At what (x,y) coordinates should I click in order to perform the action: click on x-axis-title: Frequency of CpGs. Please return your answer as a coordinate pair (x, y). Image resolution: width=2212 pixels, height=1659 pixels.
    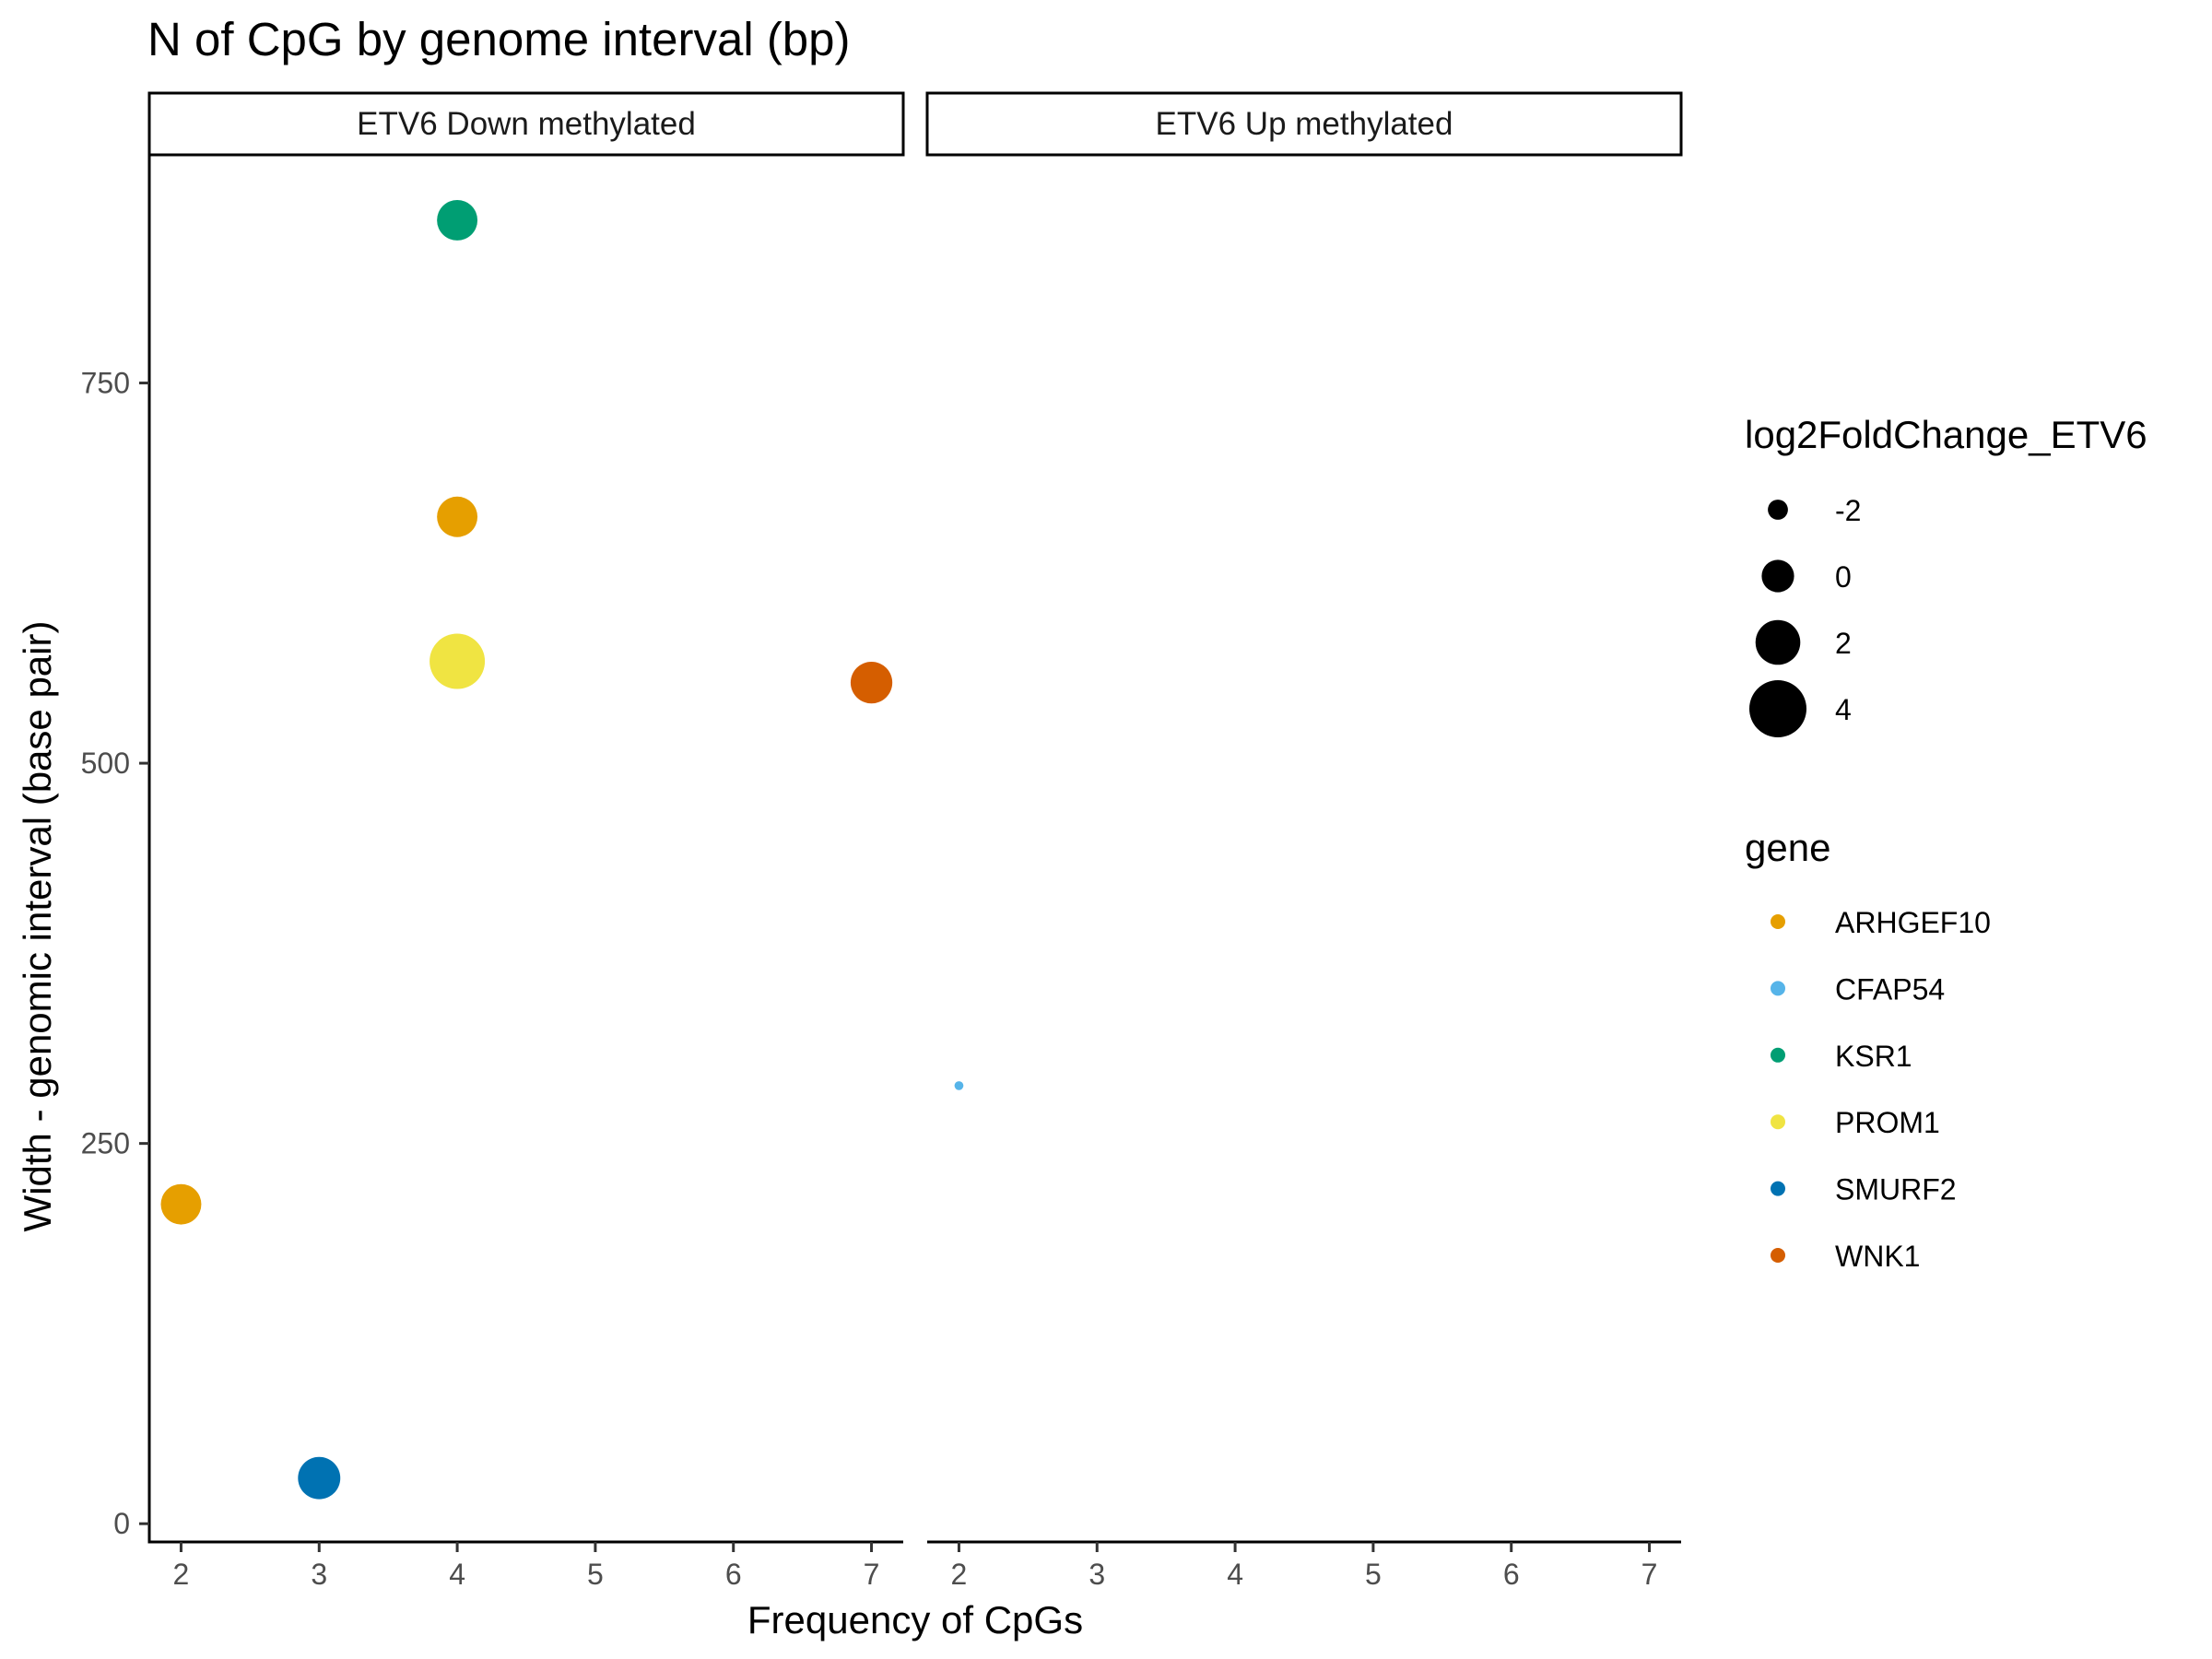
    Looking at the image, I should click on (915, 1619).